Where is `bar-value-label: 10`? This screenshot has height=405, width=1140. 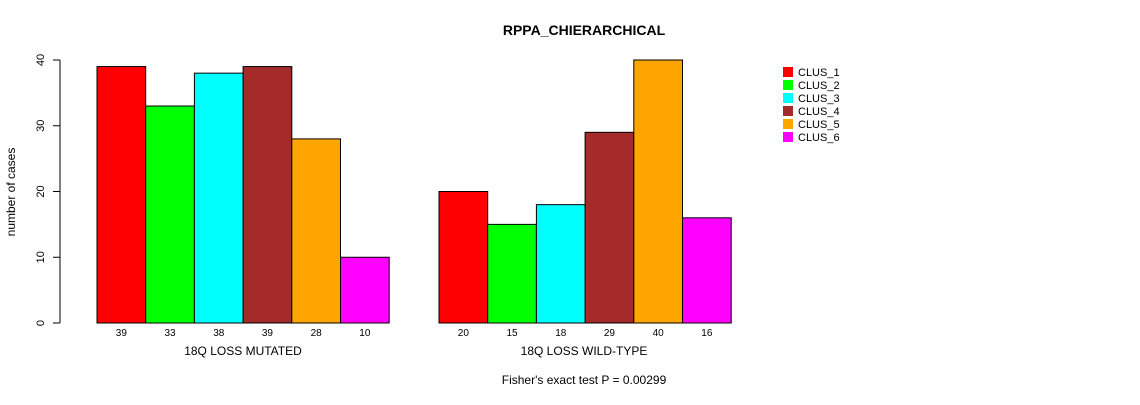
bar-value-label: 10 is located at coordinates (365, 333).